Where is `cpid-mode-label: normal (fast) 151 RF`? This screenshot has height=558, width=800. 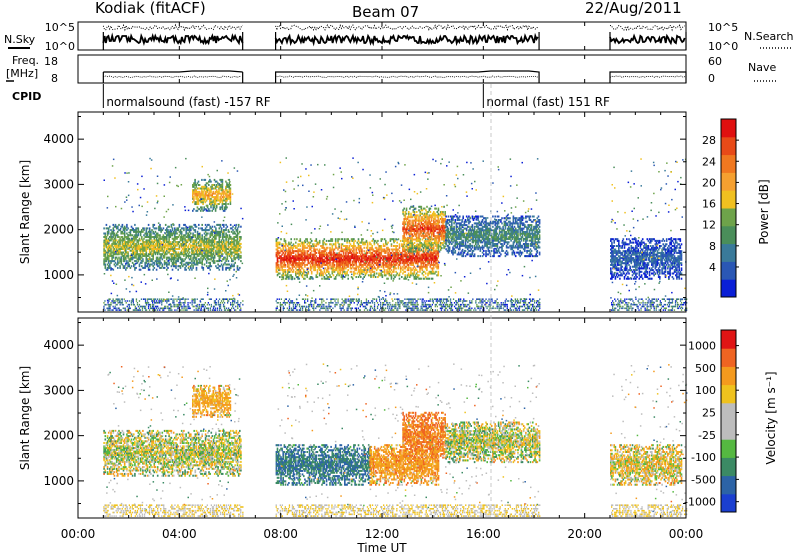
cpid-mode-label: normal (fast) 151 RF is located at coordinates (548, 102).